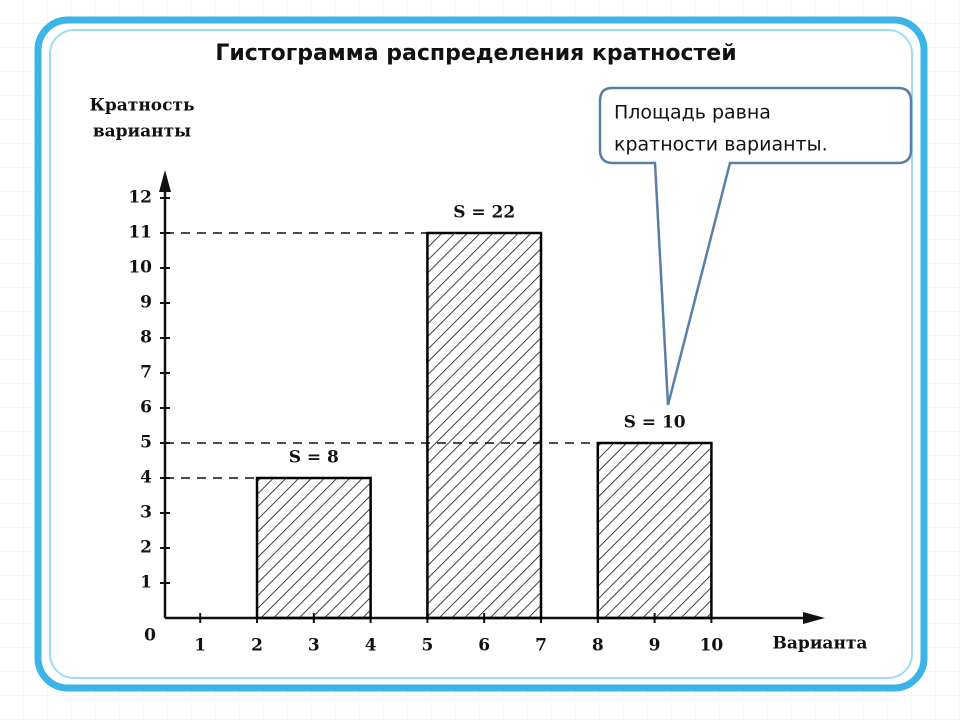 The height and width of the screenshot is (720, 960). What do you see at coordinates (165, 181) in the screenshot?
I see `y-axis-arrow` at bounding box center [165, 181].